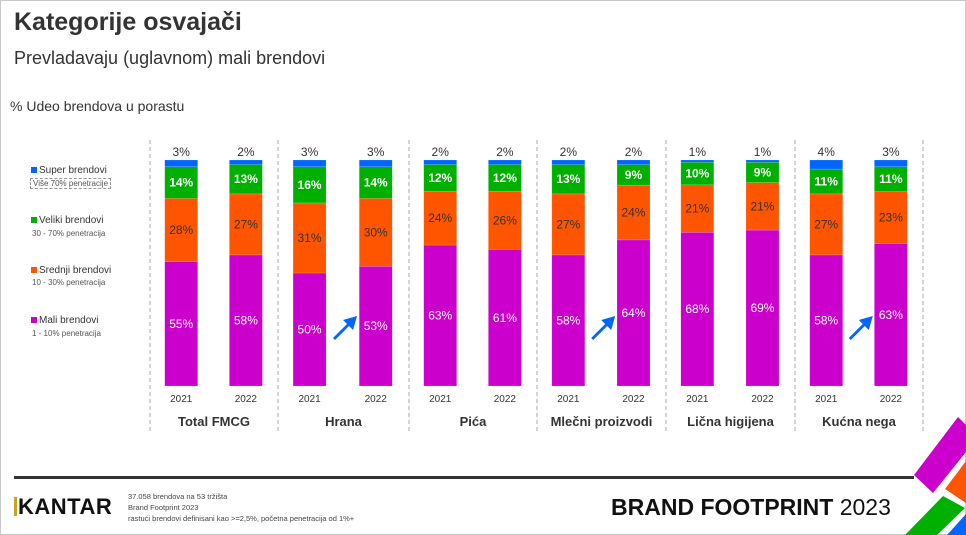 The width and height of the screenshot is (966, 535). What do you see at coordinates (859, 421) in the screenshot?
I see `category-label: Kućna nega` at bounding box center [859, 421].